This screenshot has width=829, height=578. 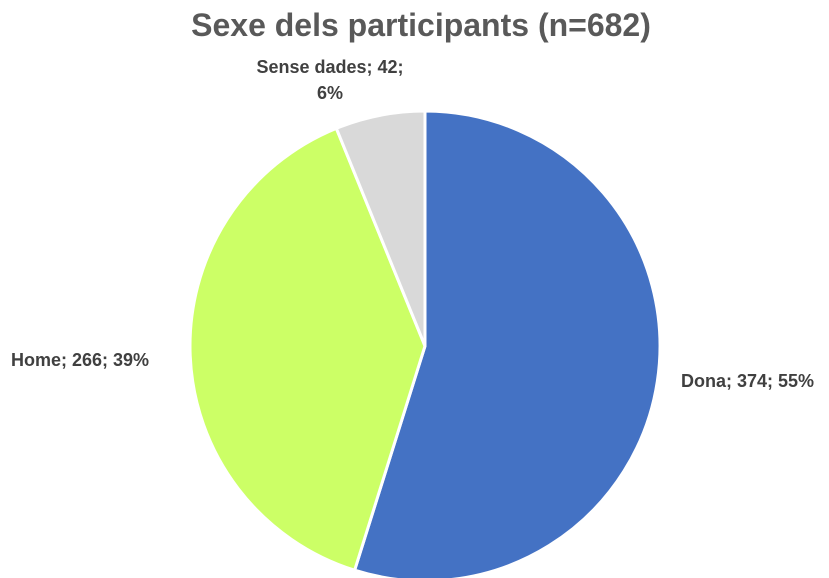 What do you see at coordinates (380, 228) in the screenshot?
I see `pie-slice-sense-dades` at bounding box center [380, 228].